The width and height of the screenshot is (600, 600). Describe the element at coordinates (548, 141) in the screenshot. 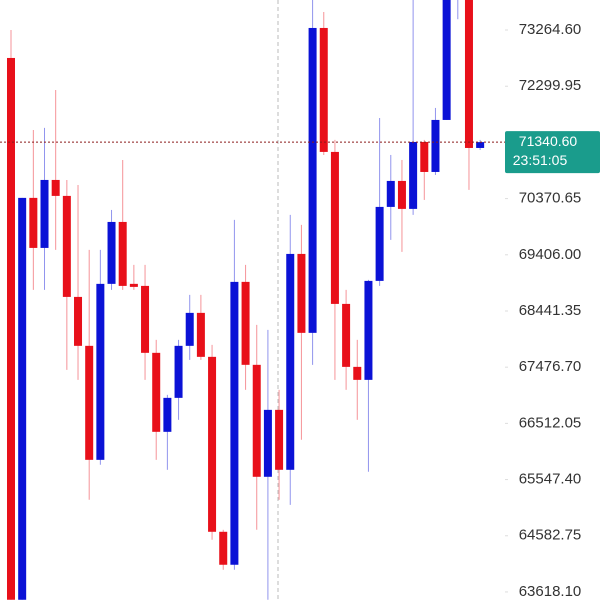

I see `price-label: 71340.60` at that location.